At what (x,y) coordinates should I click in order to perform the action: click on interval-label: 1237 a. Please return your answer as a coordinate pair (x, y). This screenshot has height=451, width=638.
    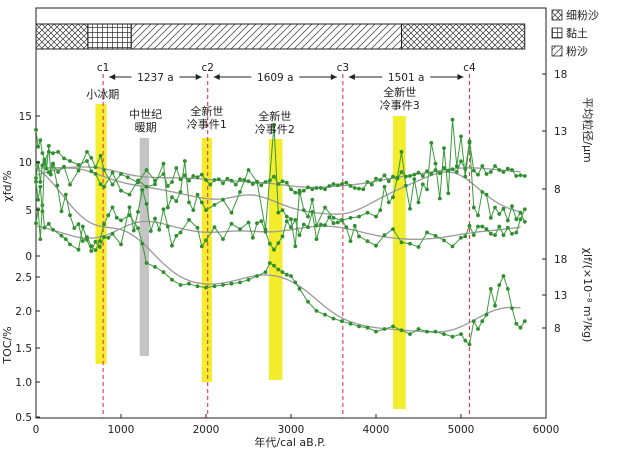
    Looking at the image, I should click on (155, 78).